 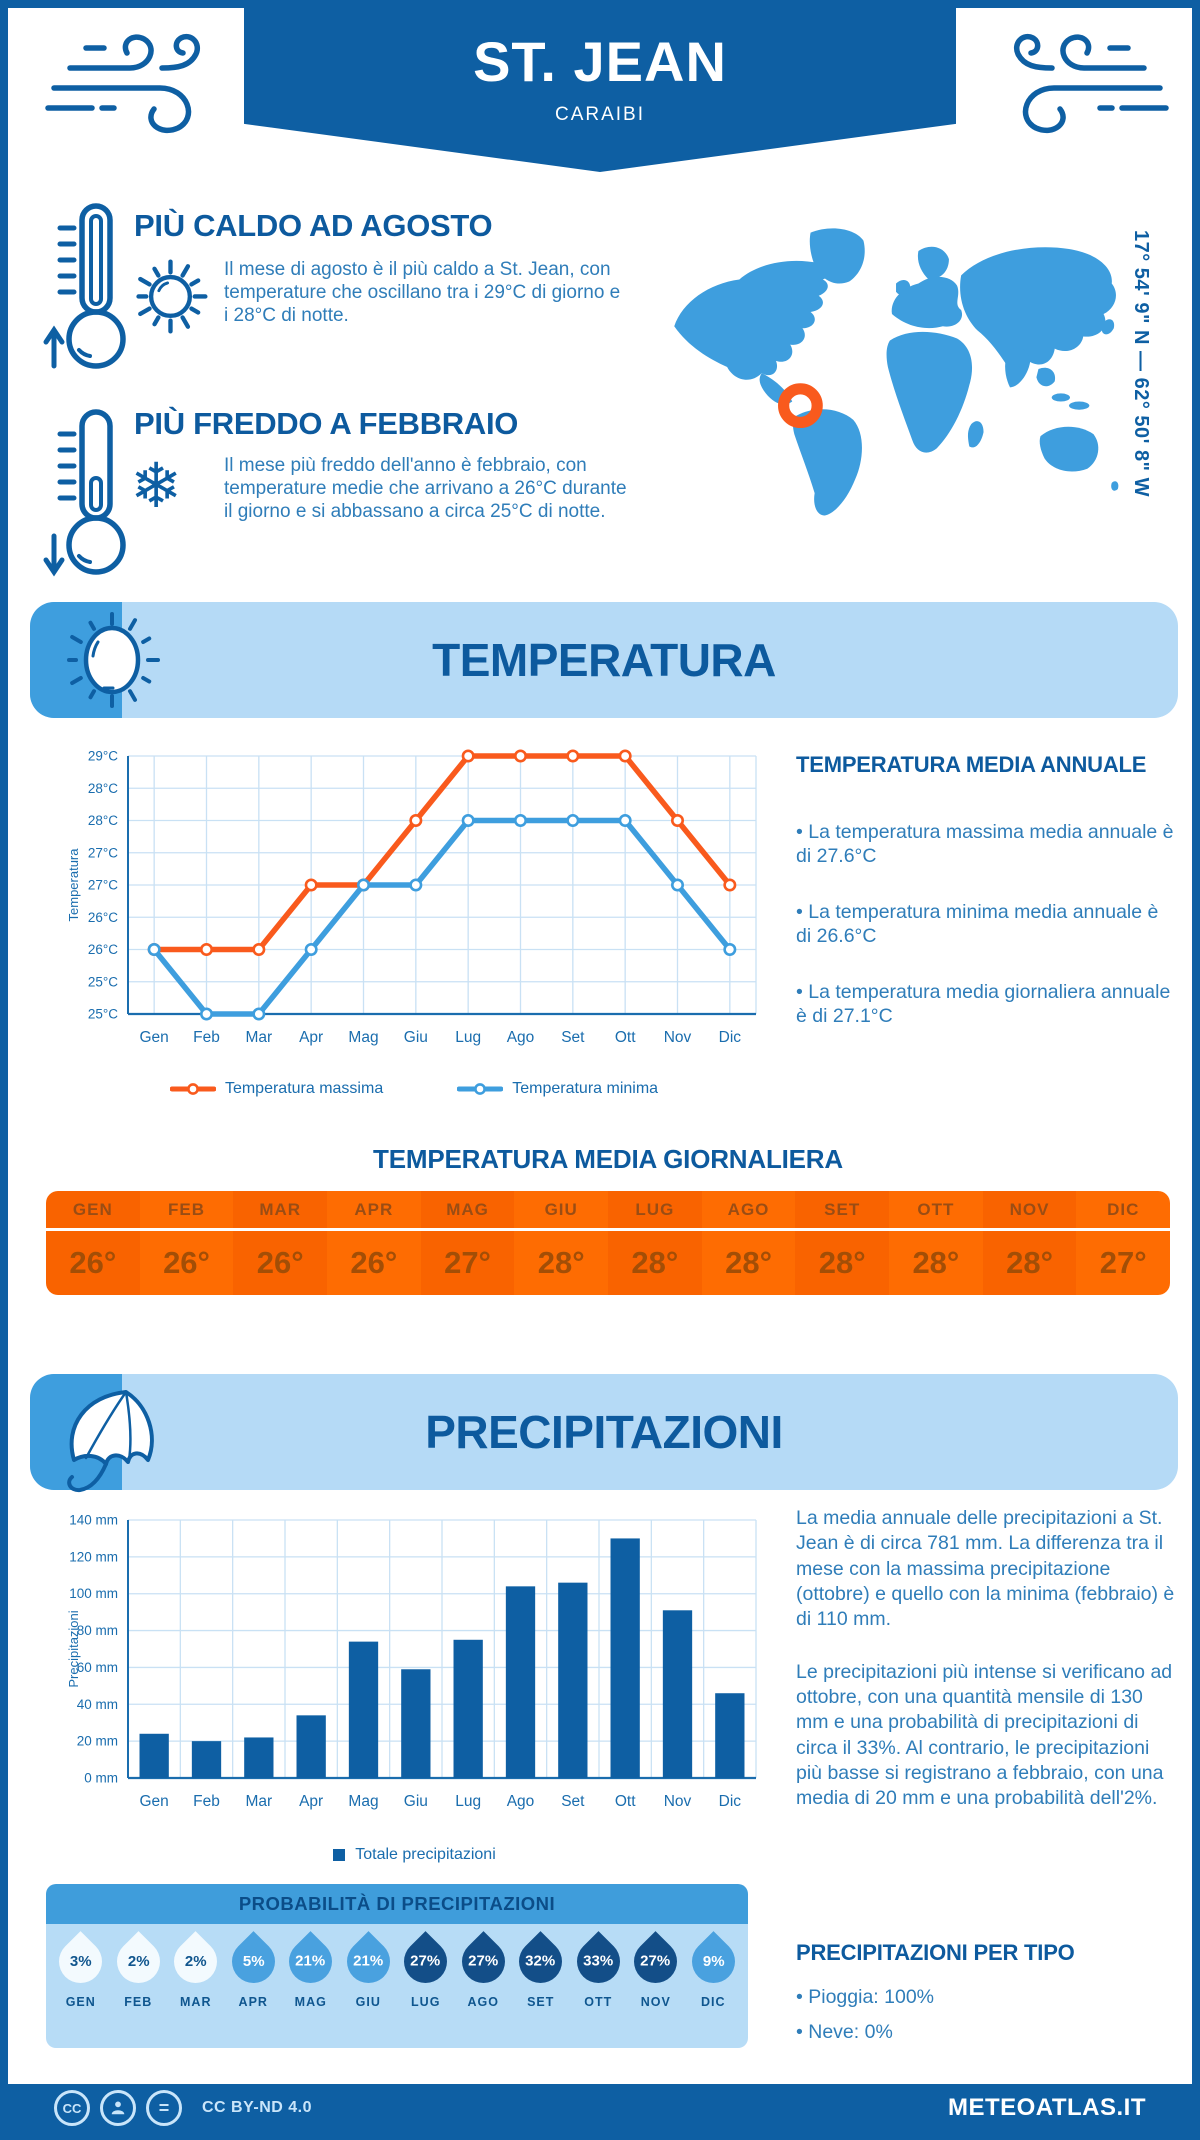 I want to click on precipitation-section-band: PRECIPITAZIONI, so click(x=604, y=1433).